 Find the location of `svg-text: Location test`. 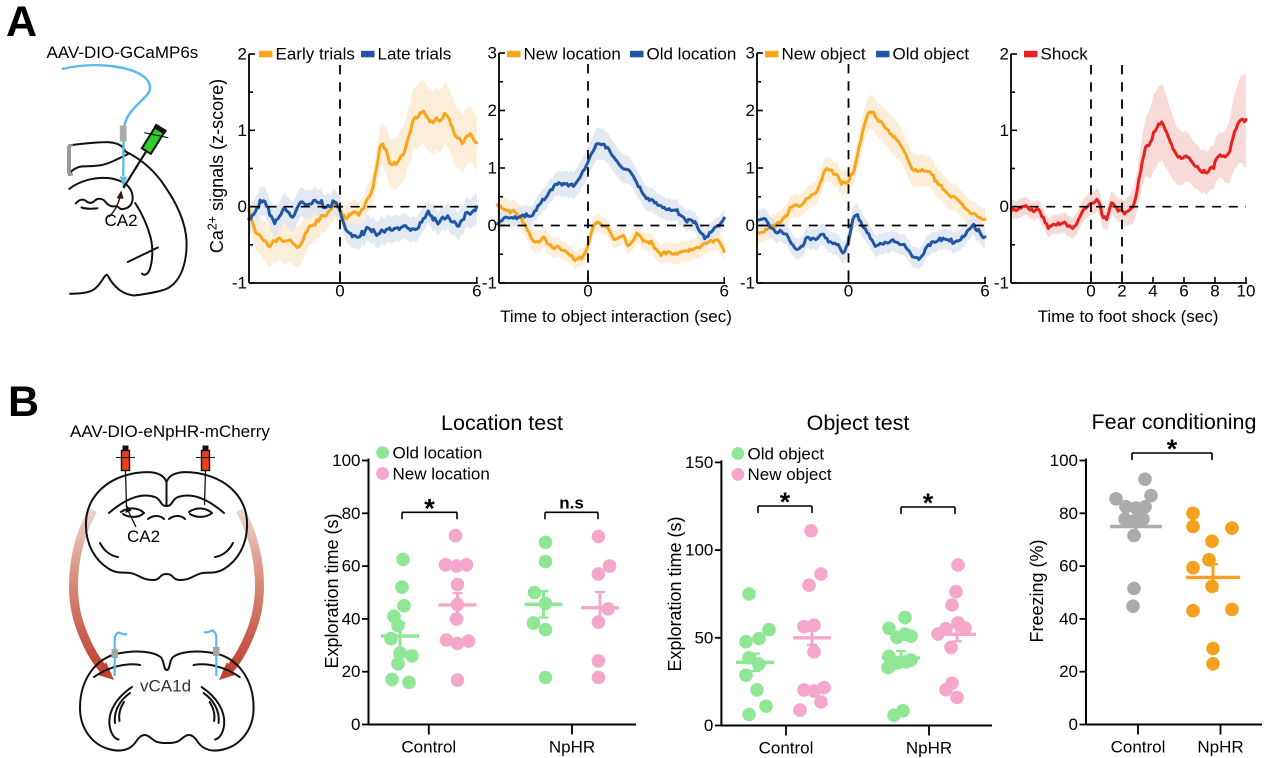

svg-text: Location test is located at coordinates (502, 423).